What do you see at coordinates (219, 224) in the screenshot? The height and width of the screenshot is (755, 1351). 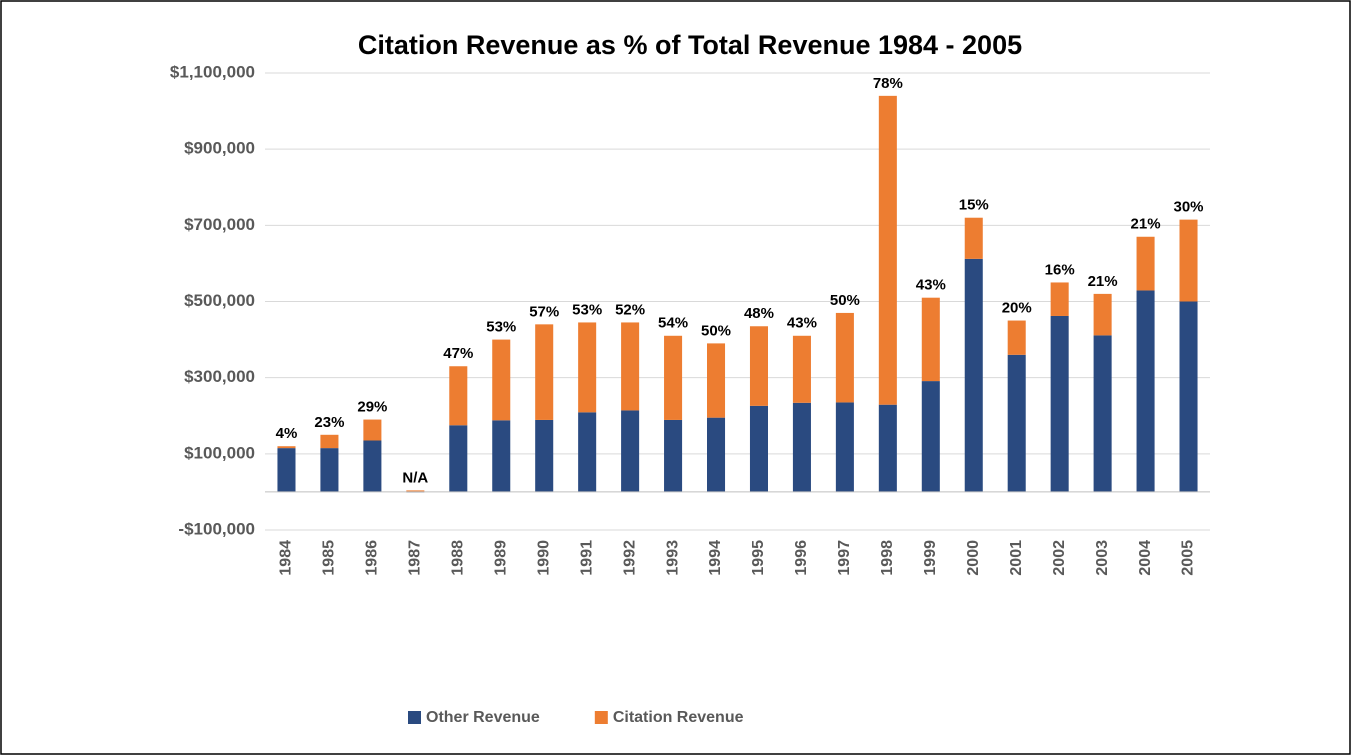 I see `y-tick-label: $700,000` at bounding box center [219, 224].